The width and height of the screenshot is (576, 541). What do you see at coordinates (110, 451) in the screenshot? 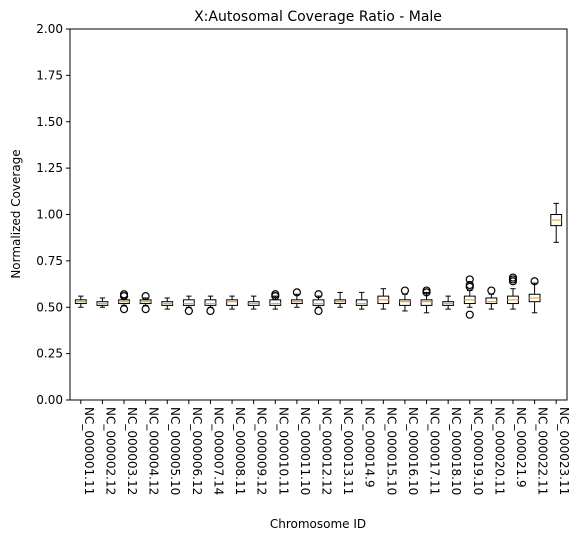
I see `x-tick-label: NC_000002.12` at bounding box center [110, 451].